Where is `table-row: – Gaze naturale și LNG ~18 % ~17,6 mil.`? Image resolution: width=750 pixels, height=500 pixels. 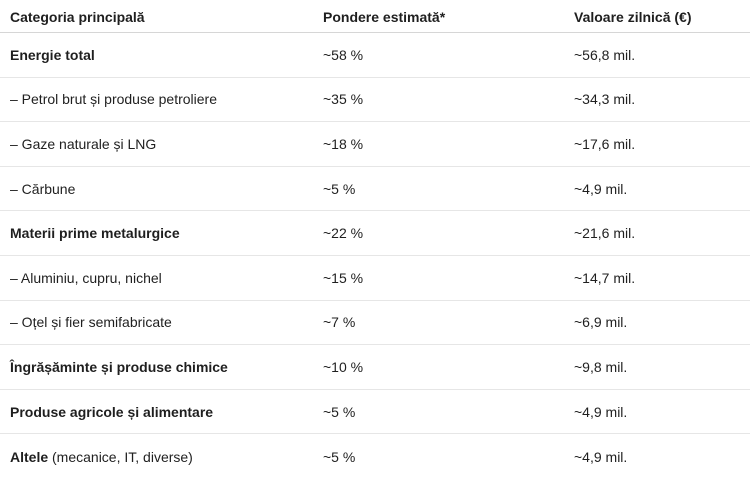
table-row: – Gaze naturale și LNG ~18 % ~17,6 mil. is located at coordinates (375, 144).